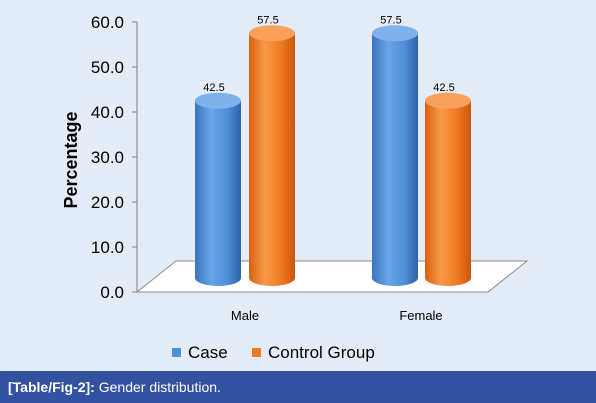 This screenshot has width=596, height=403. I want to click on legend-label: Control Group, so click(321, 352).